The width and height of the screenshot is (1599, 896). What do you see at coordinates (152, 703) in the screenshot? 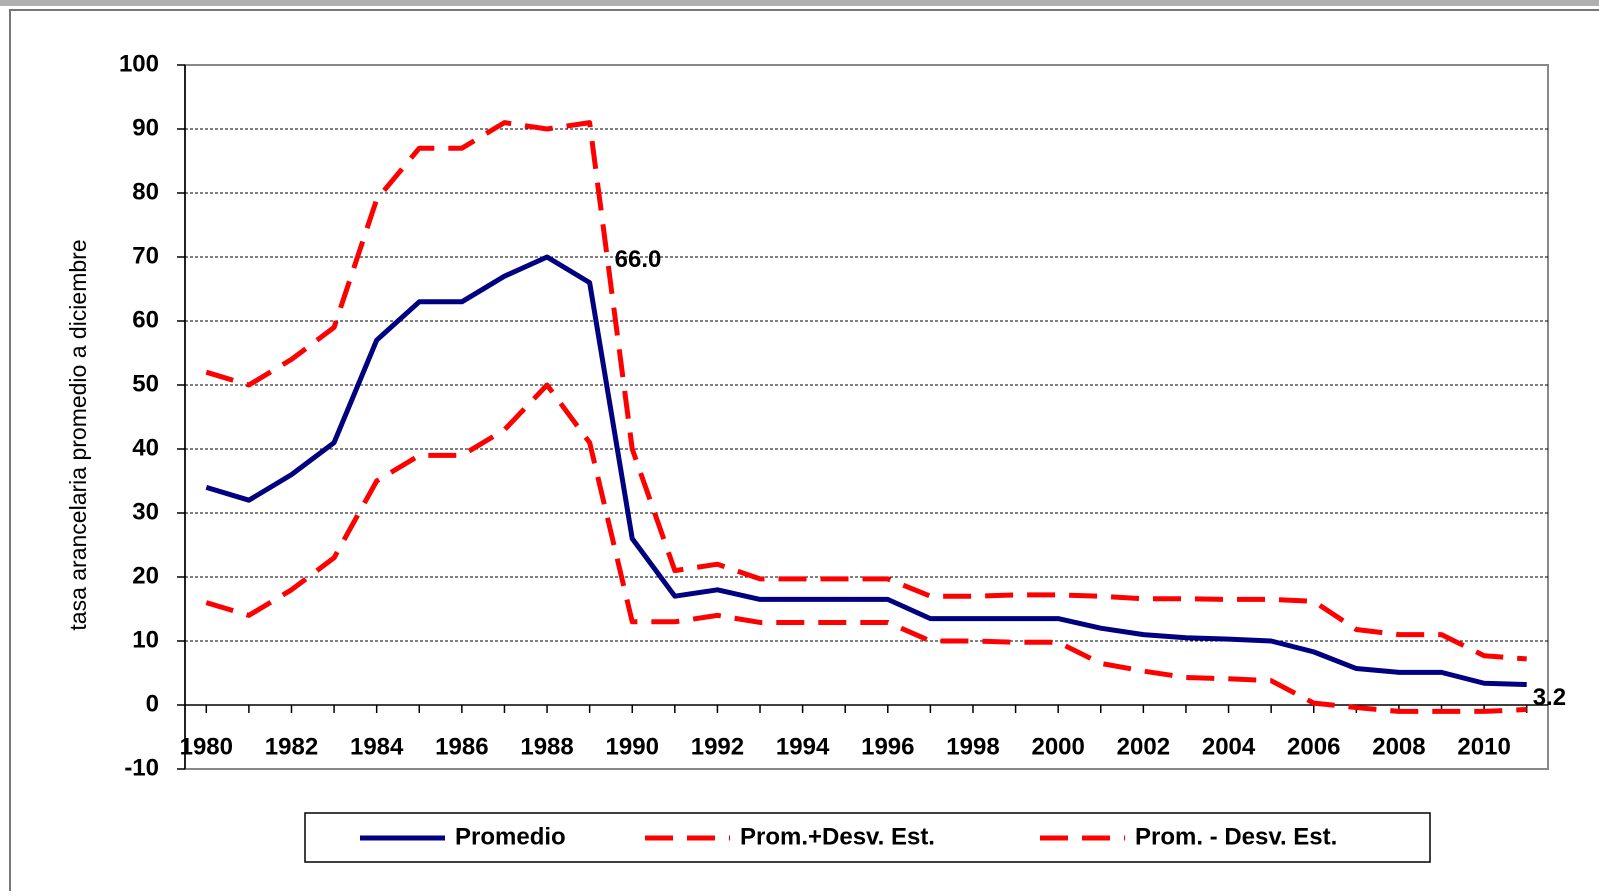
I see `y-tick-label: 0` at bounding box center [152, 703].